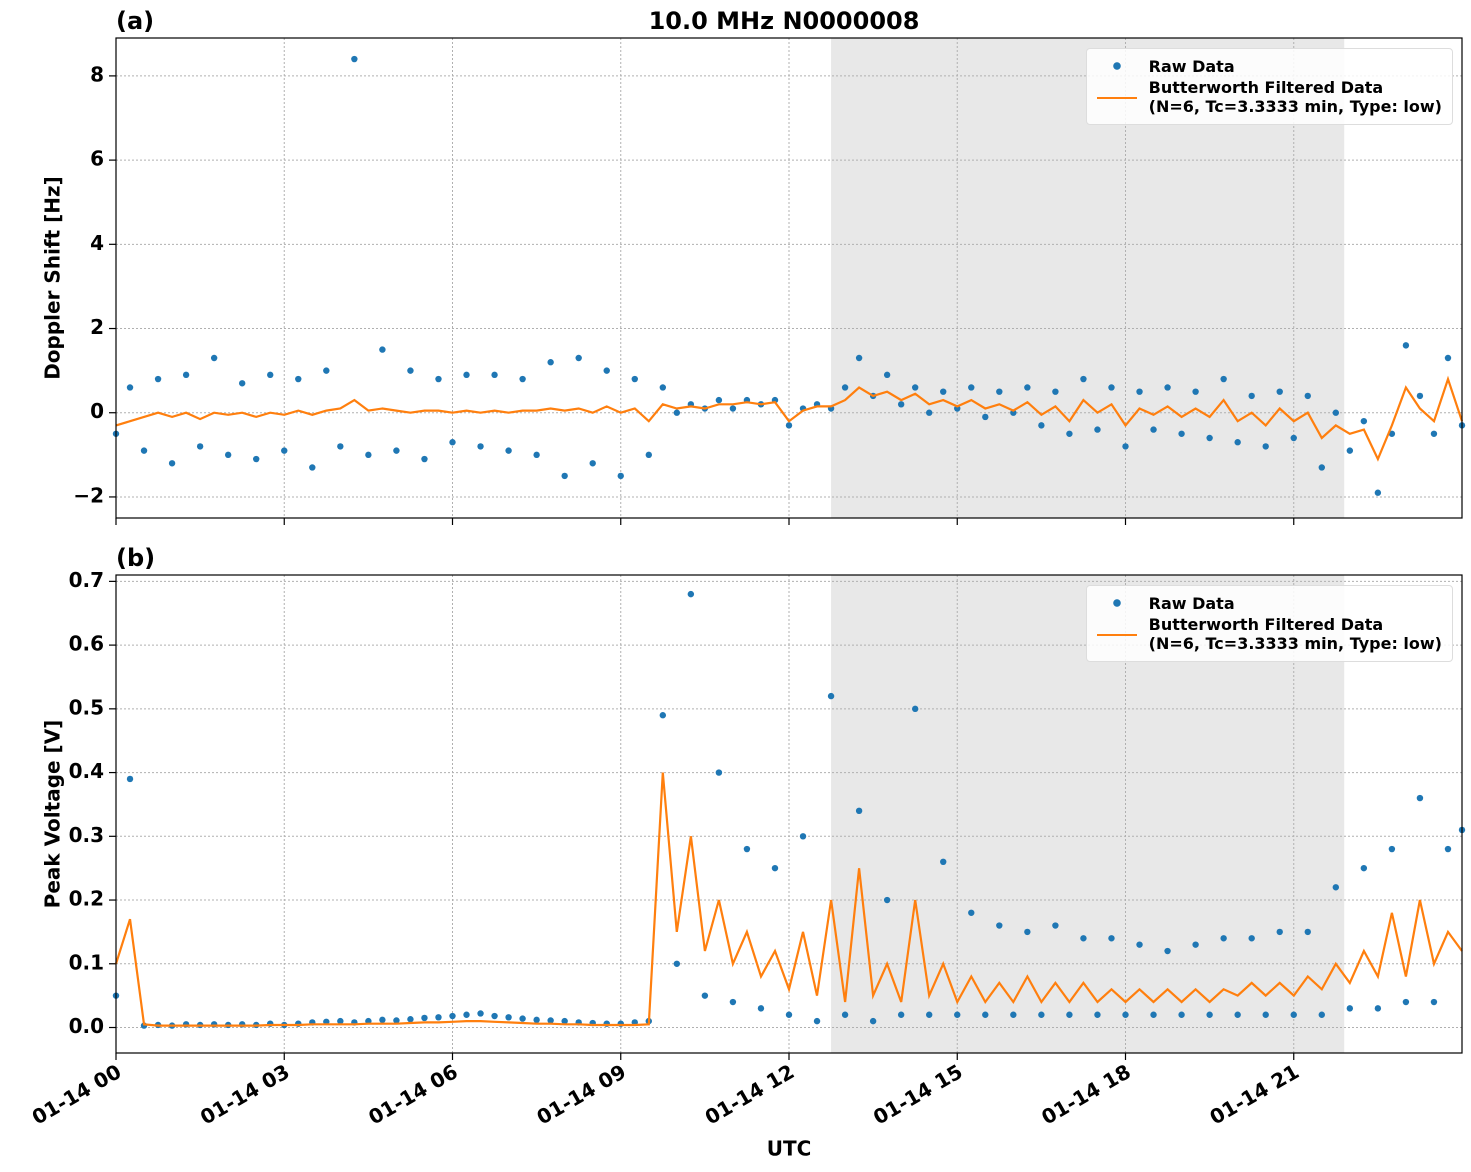  Describe the element at coordinates (53, 814) in the screenshot. I see `y-axis-label: Peak Voltage [V]` at that location.